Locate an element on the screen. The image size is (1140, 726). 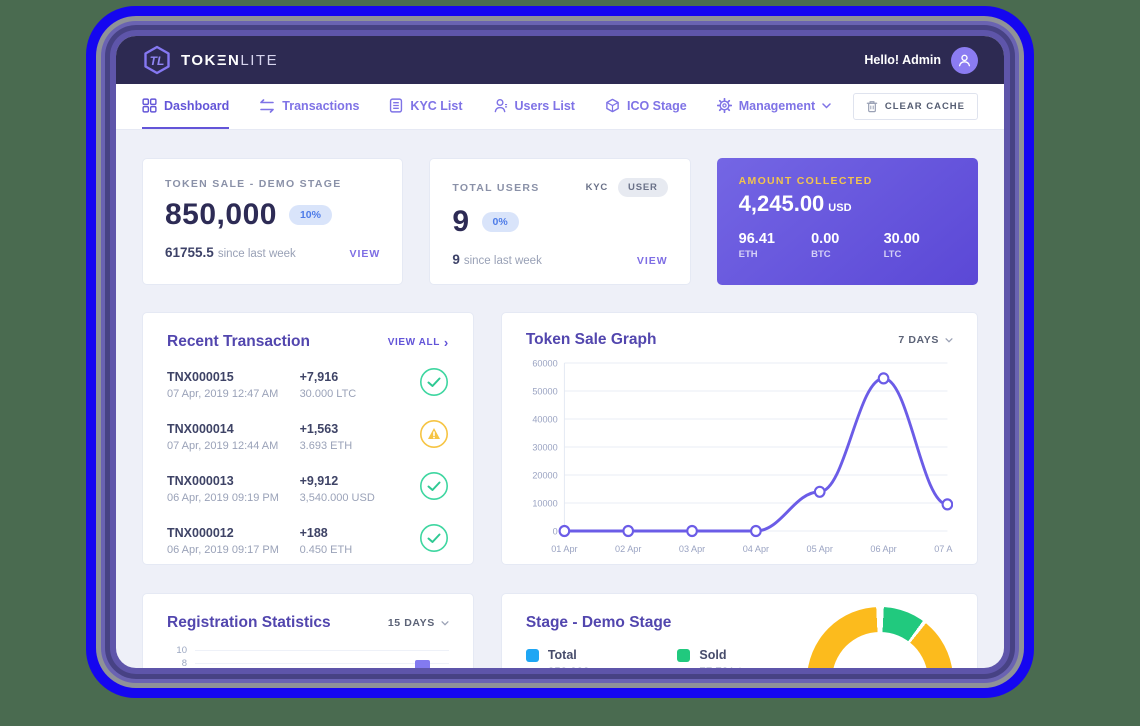
tx-detail: 30.000 LTC is located at coordinates (328, 393).